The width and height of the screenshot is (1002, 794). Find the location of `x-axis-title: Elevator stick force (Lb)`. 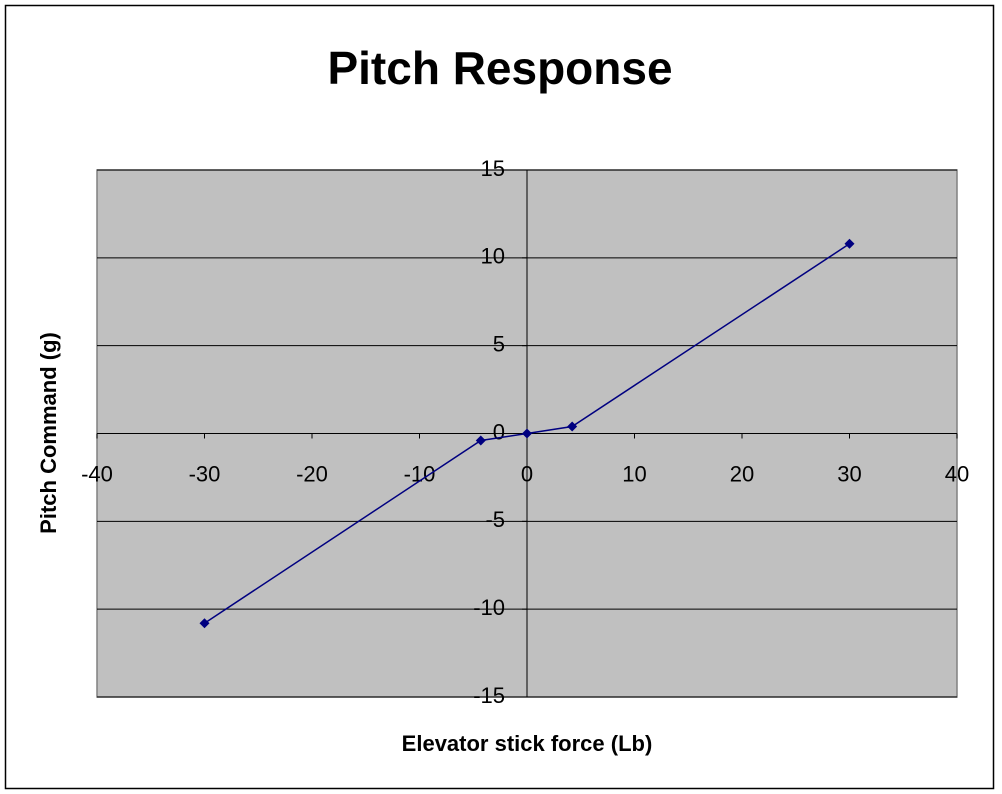

x-axis-title: Elevator stick force (Lb) is located at coordinates (527, 743).